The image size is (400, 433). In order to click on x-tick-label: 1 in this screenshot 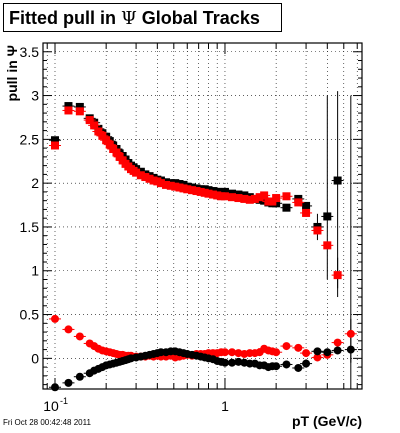, I will do `click(225, 406)`.